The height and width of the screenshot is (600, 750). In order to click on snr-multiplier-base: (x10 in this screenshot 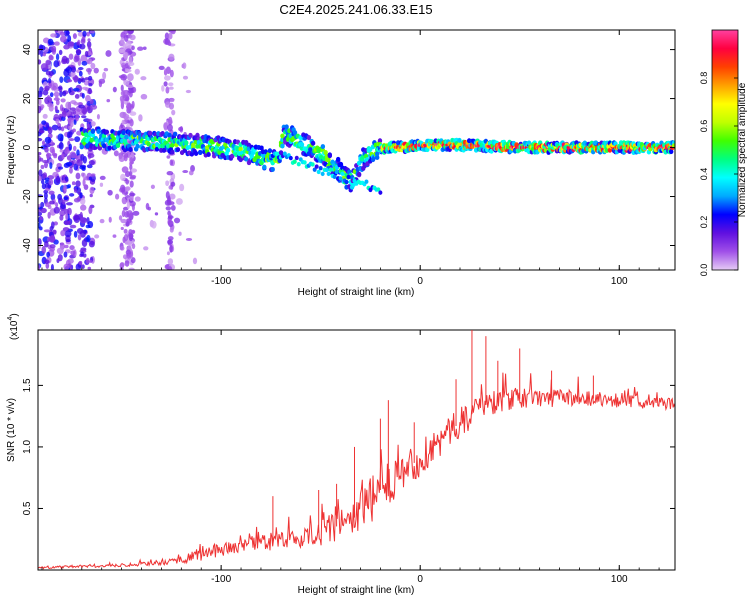, I will do `click(14, 330)`.